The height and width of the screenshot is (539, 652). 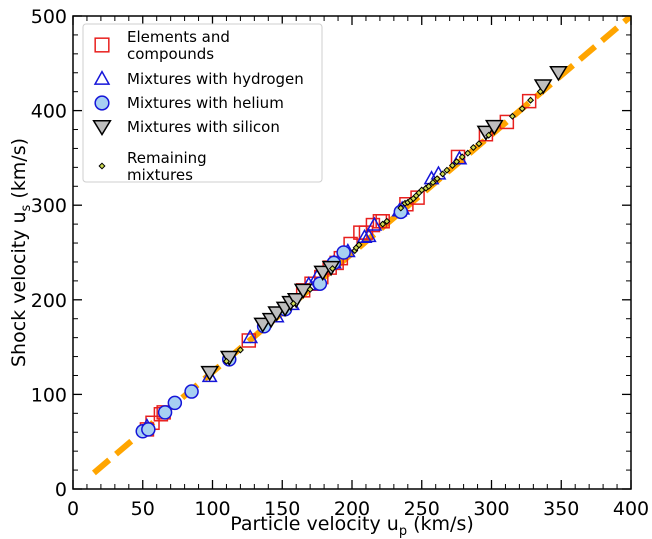 What do you see at coordinates (170, 54) in the screenshot?
I see `legend-label-elements-and-compounds: compounds` at bounding box center [170, 54].